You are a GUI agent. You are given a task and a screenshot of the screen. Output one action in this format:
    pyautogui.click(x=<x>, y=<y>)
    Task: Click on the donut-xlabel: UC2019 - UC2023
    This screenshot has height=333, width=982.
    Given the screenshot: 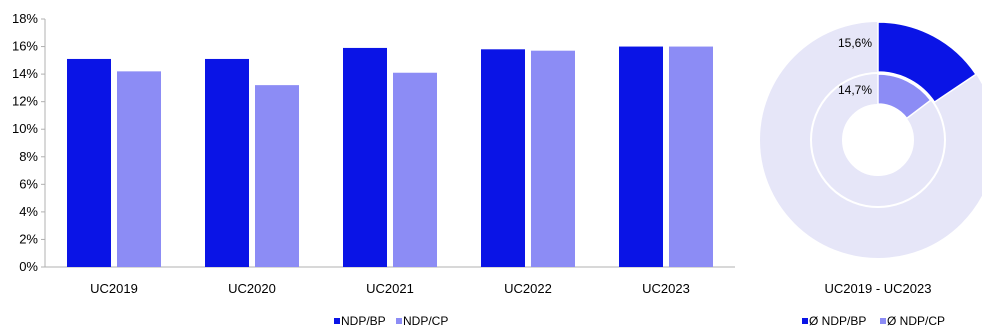 What is the action you would take?
    pyautogui.click(x=878, y=288)
    